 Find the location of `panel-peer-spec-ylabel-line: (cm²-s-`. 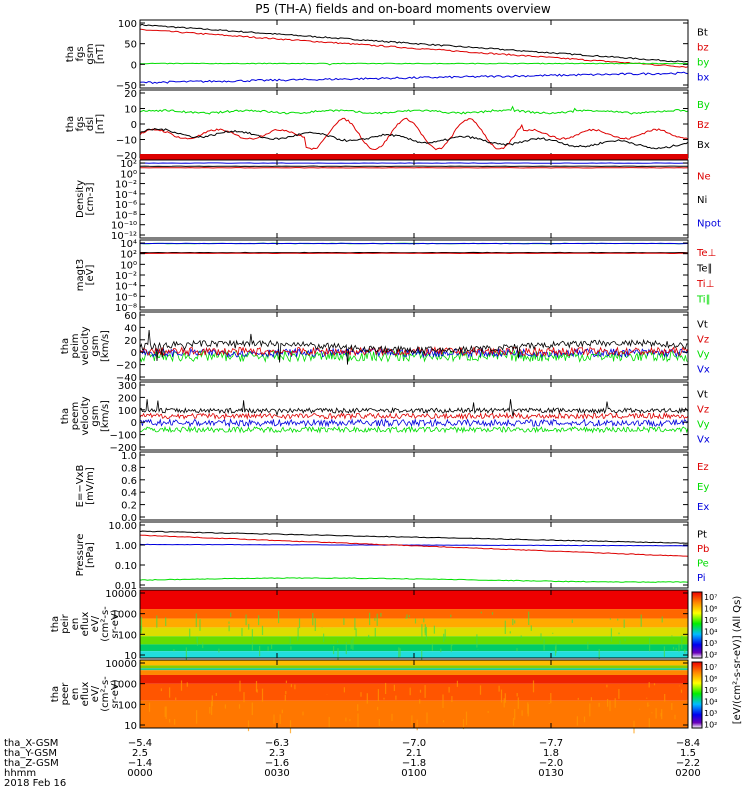

panel-peer-spec-ylabel-line: (cm²-s- is located at coordinates (105, 694).